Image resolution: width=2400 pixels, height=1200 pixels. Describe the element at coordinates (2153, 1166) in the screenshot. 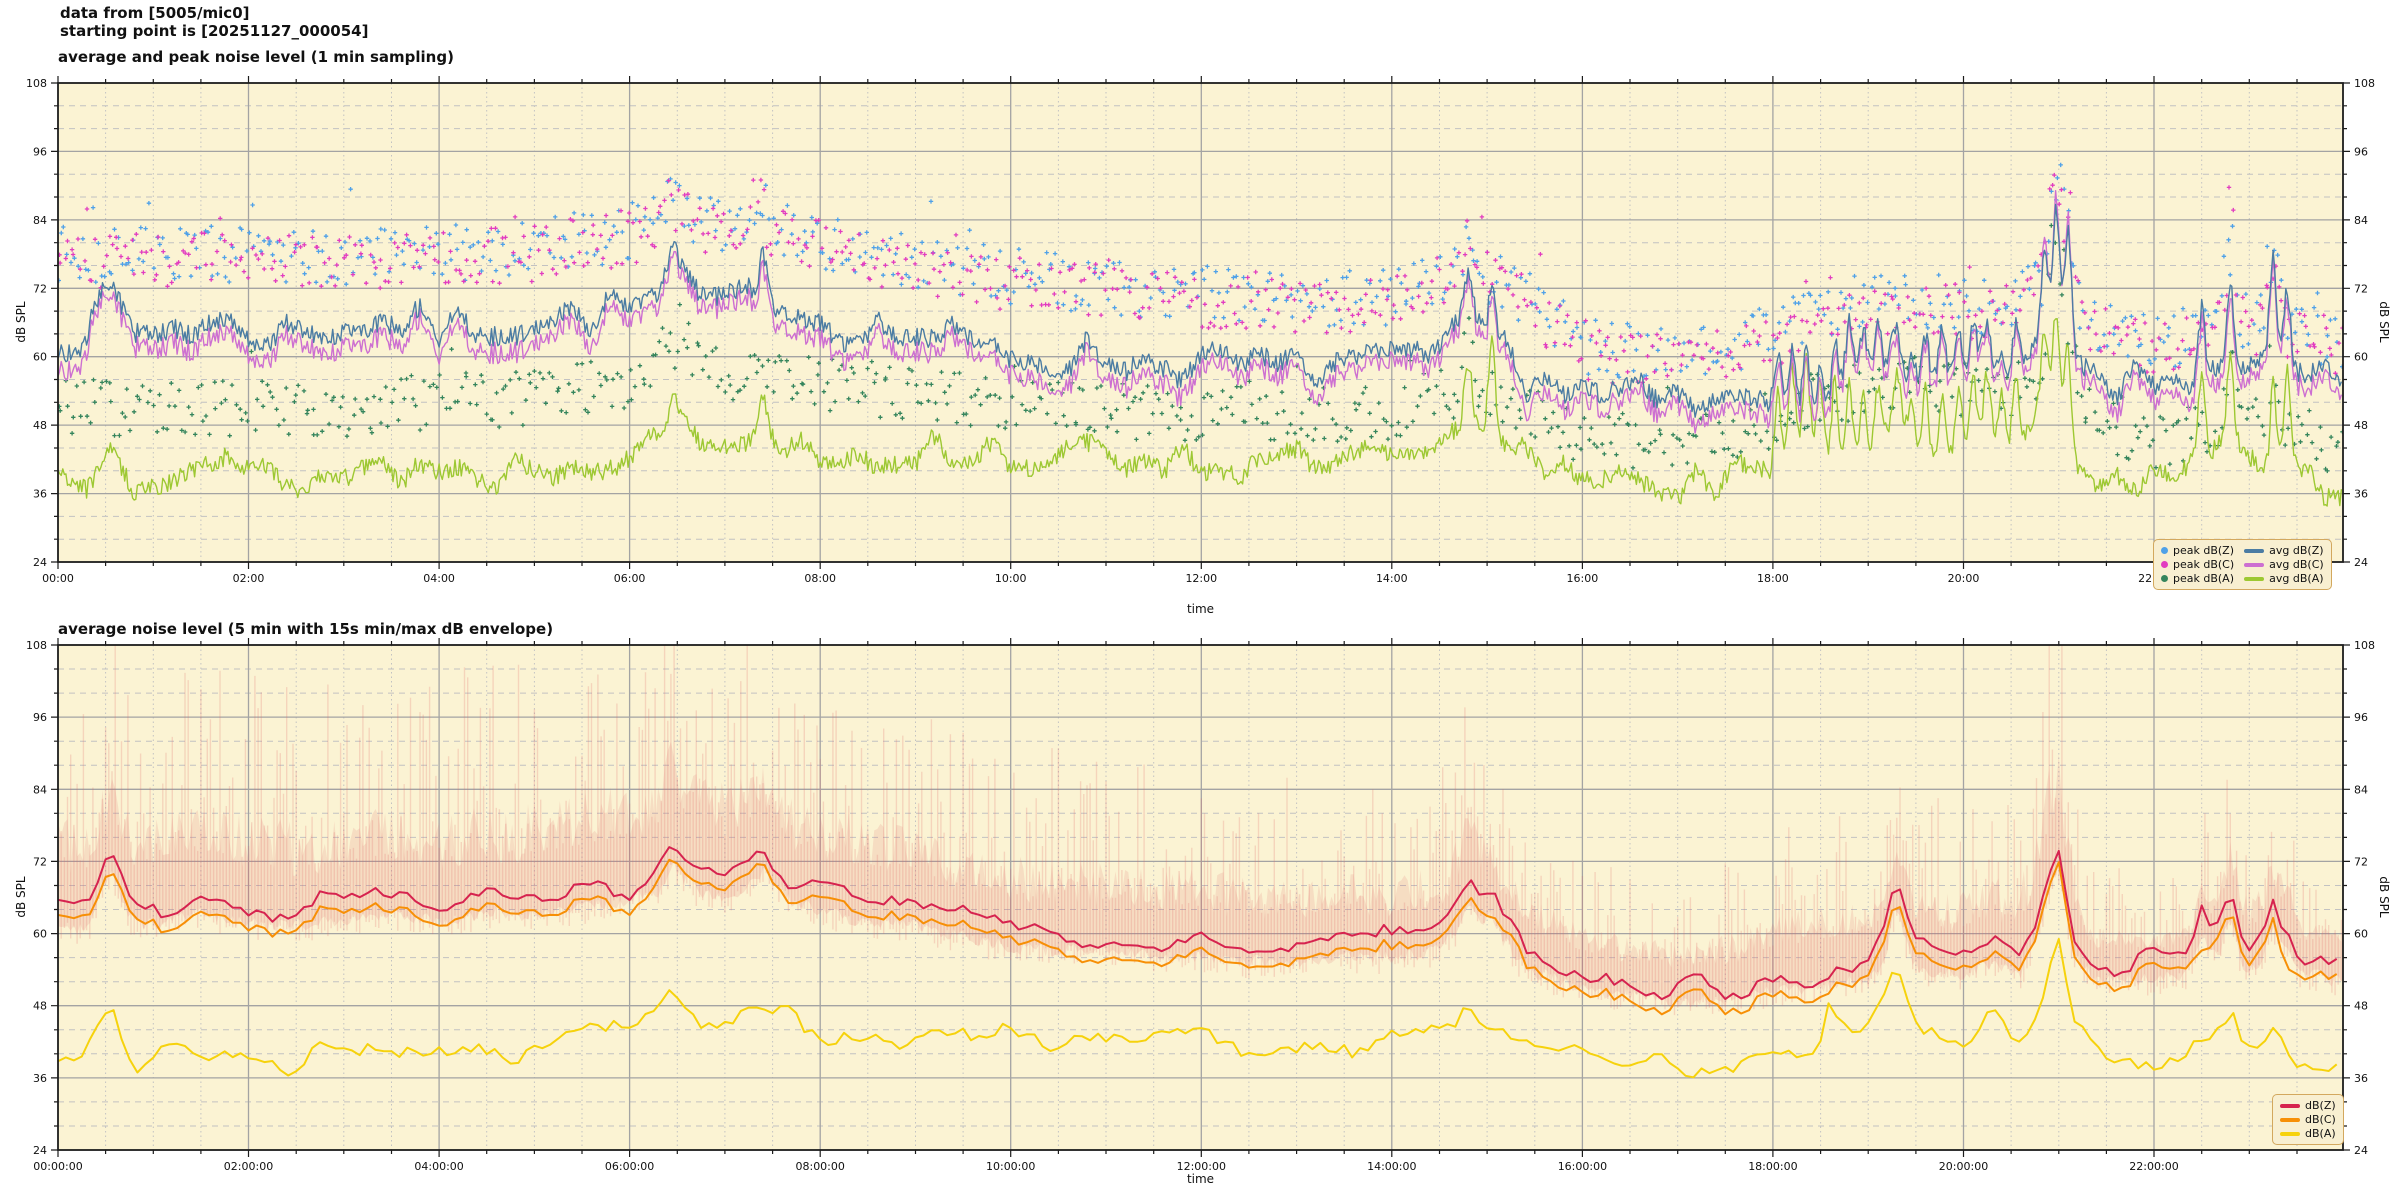

I see `svg-text: 22:00:00` at that location.